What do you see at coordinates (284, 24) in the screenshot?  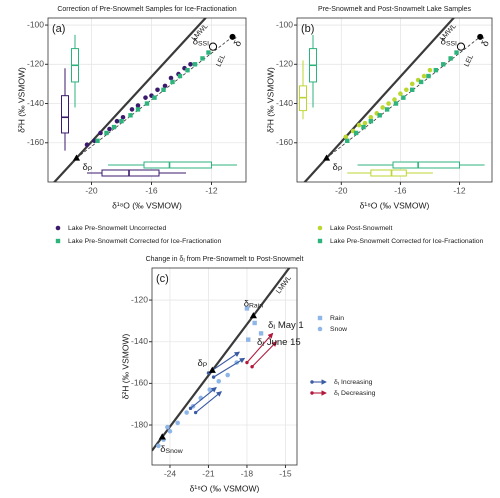 I see `y-tick-label: -100` at bounding box center [284, 24].